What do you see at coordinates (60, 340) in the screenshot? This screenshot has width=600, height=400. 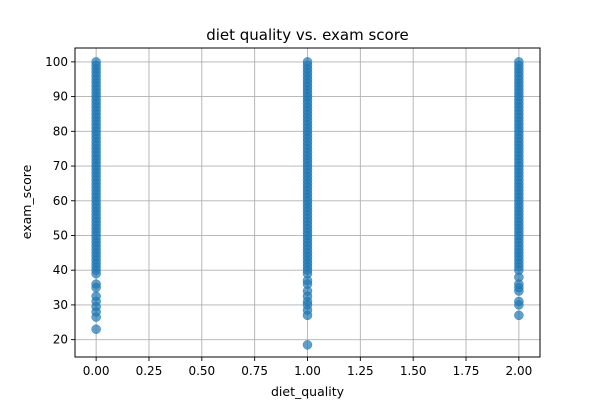 I see `y-tick-label: 20` at bounding box center [60, 340].